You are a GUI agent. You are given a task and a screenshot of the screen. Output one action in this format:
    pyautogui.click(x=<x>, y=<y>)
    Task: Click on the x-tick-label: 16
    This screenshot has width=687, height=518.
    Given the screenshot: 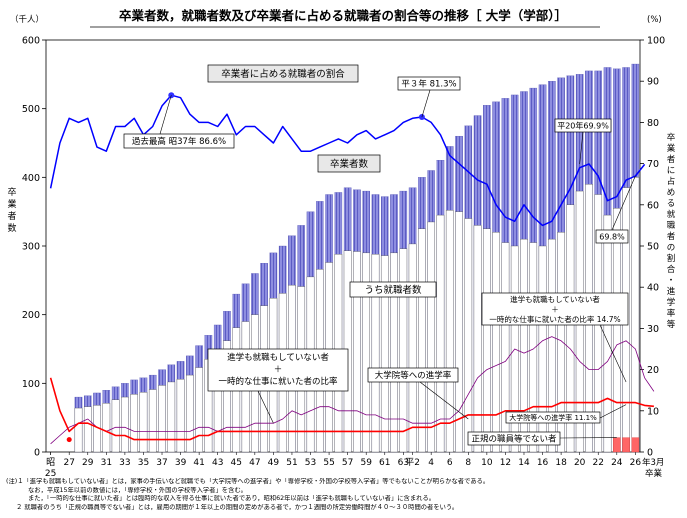 What is the action you would take?
    pyautogui.click(x=543, y=463)
    